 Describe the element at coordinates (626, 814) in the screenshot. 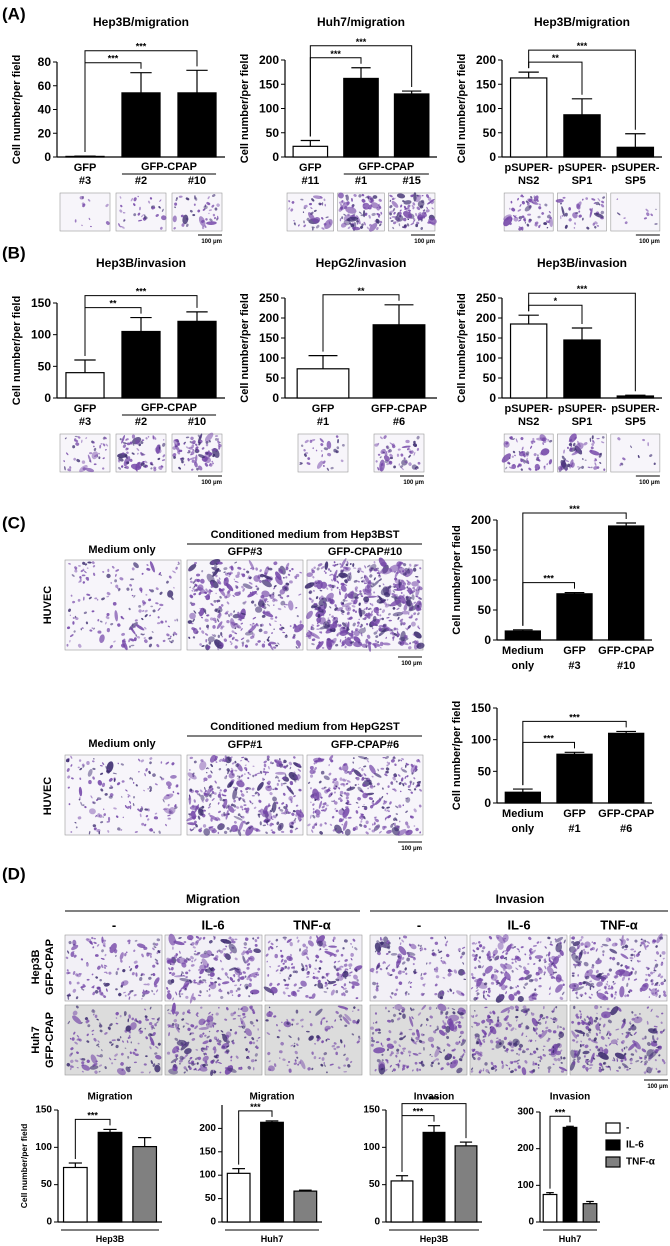

I see `x-tick-label: GFP-CPAP` at that location.